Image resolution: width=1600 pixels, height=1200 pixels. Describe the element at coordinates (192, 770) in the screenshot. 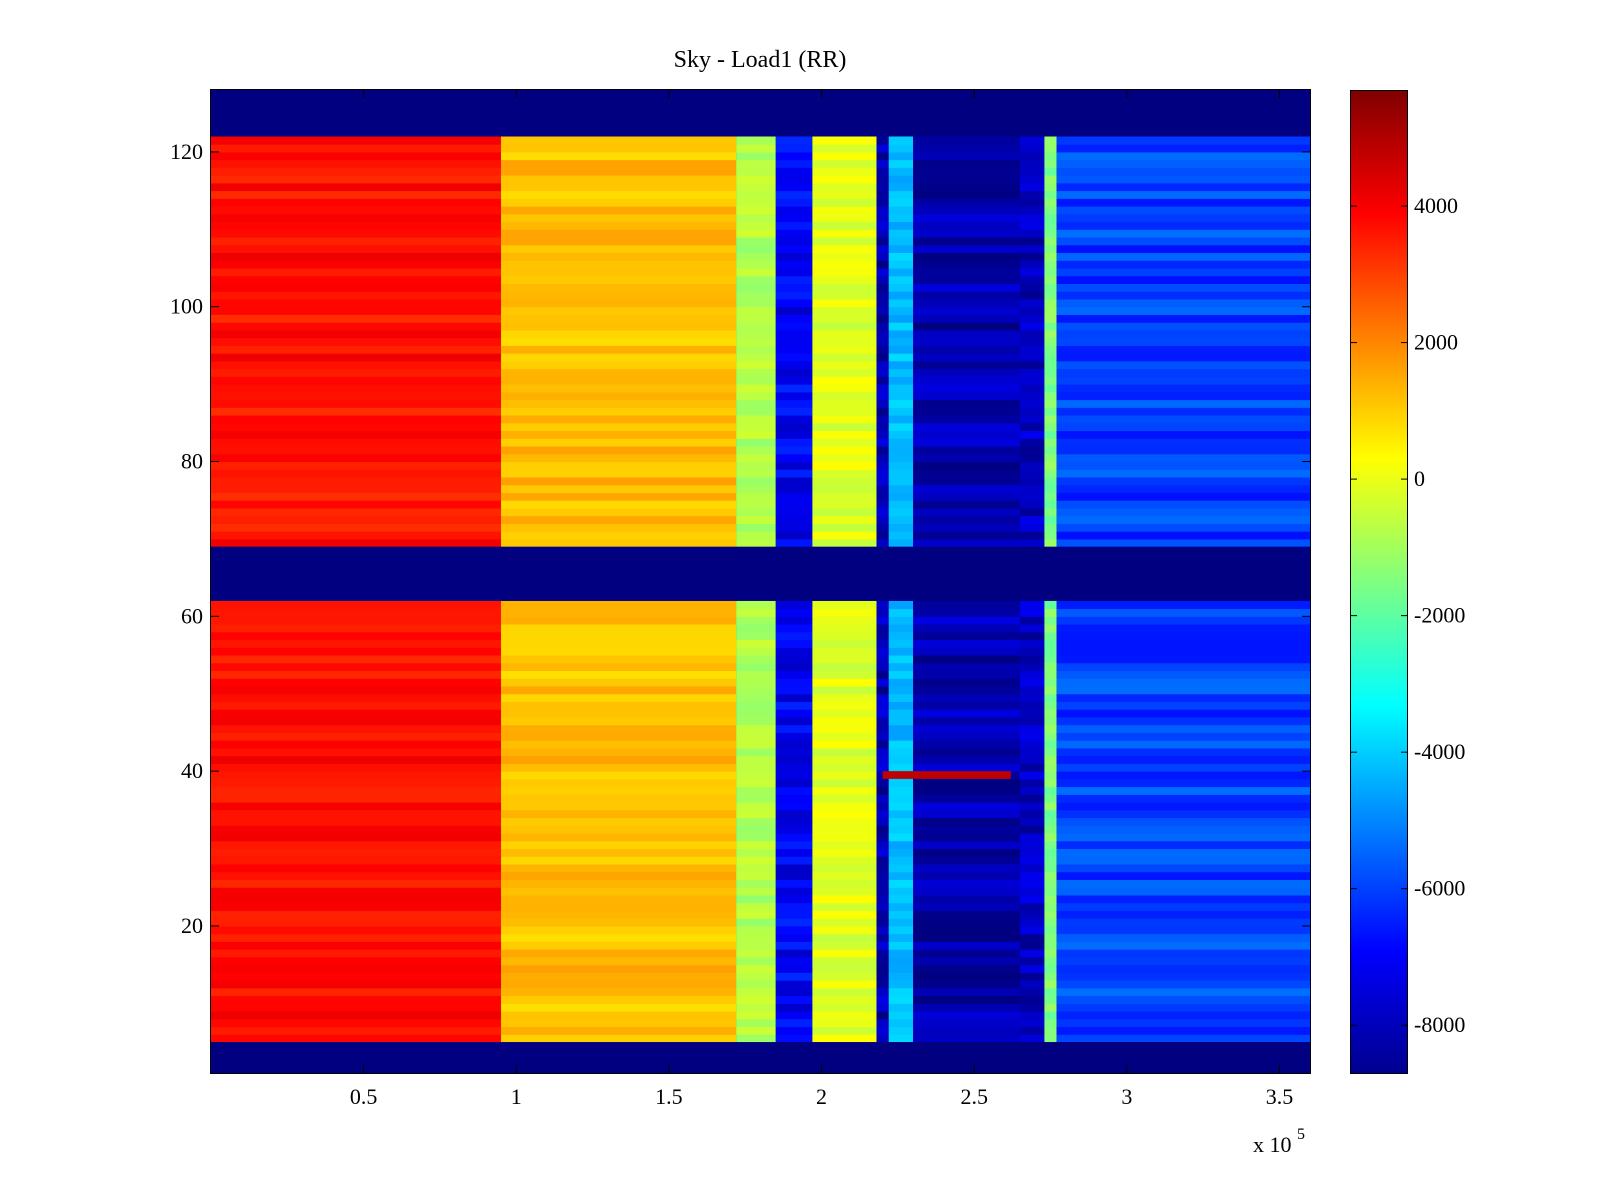

I see `y-tick-label: 40` at that location.